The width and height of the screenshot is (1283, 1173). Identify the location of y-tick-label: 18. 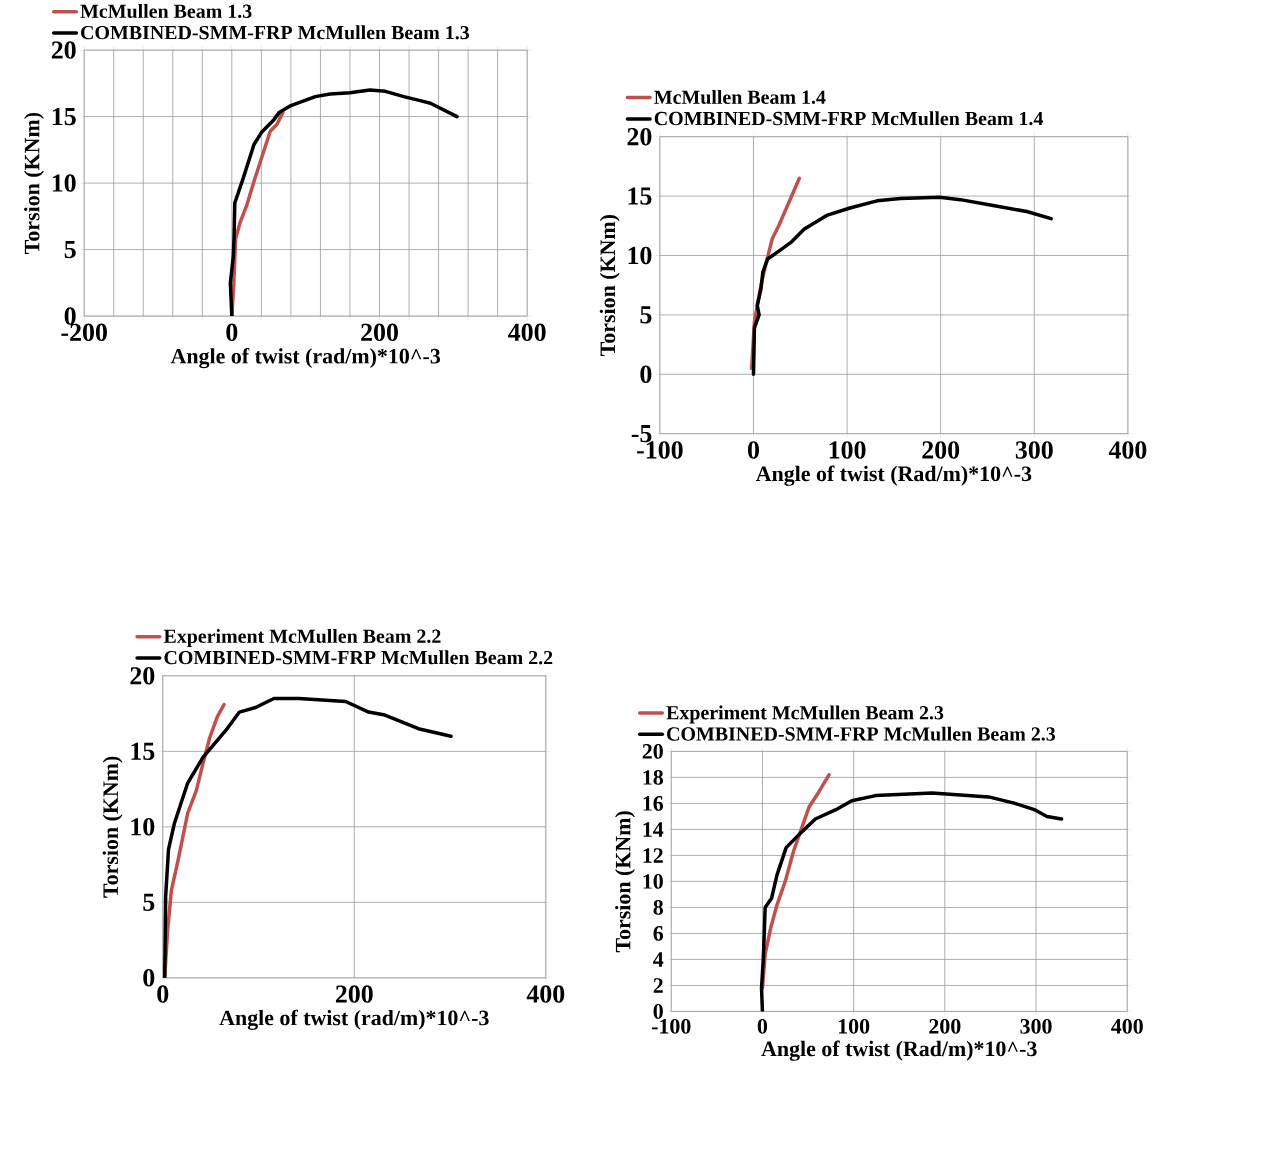
(653, 778).